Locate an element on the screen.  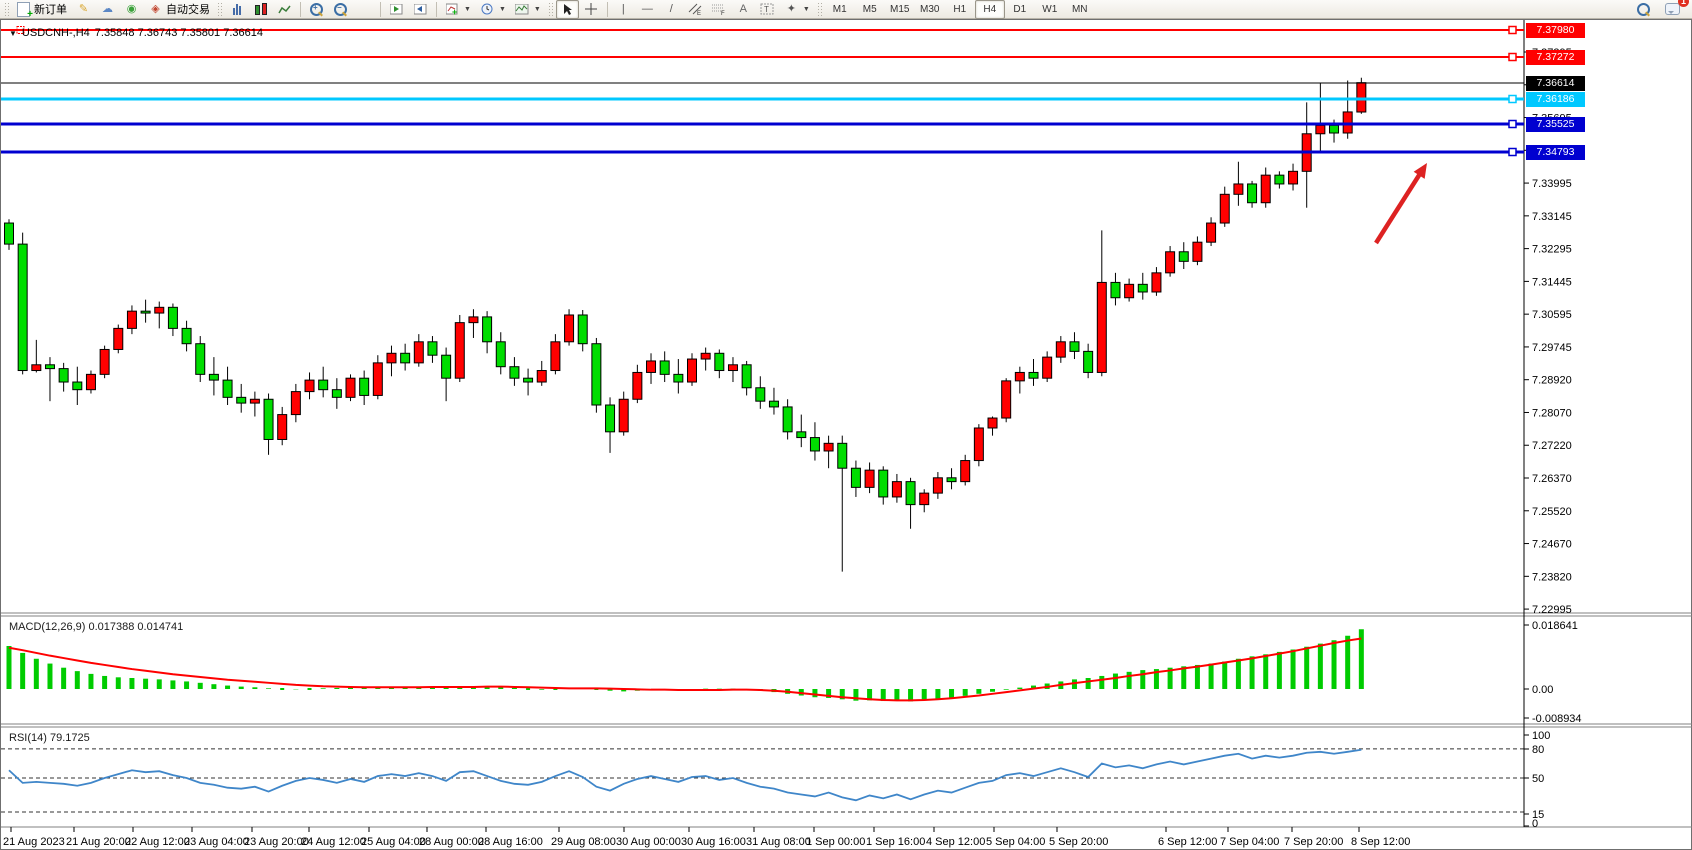
price-line-badge: 7.37272 is located at coordinates (1555, 57).